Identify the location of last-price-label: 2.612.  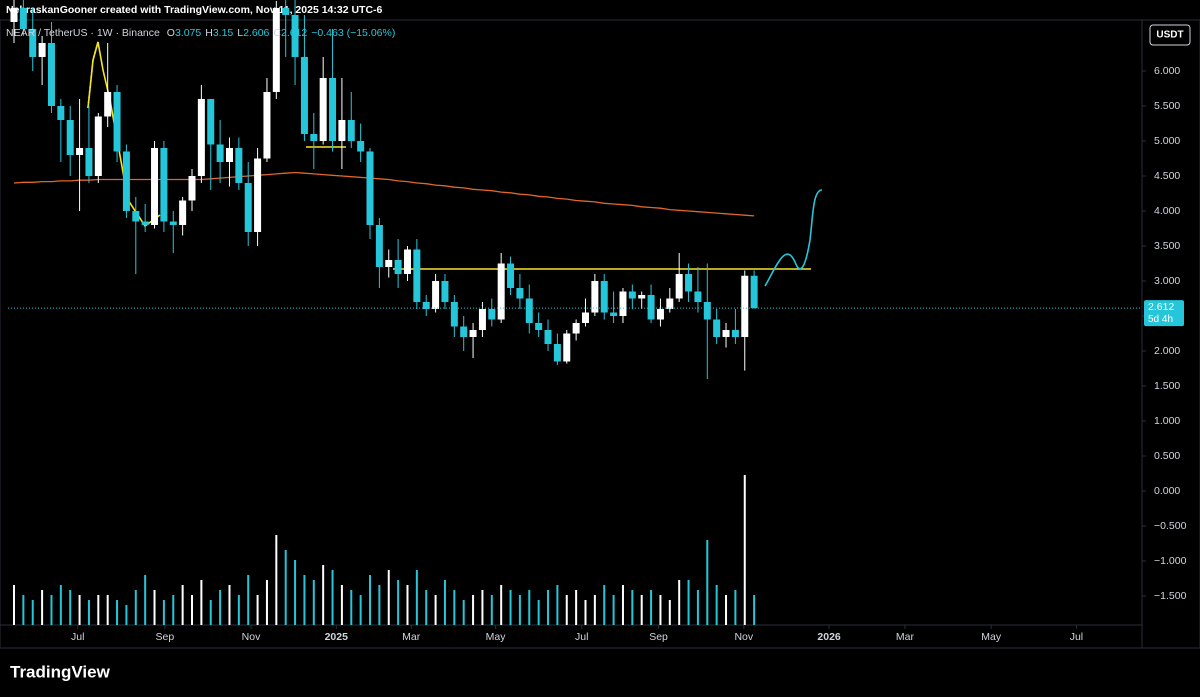
(1161, 307).